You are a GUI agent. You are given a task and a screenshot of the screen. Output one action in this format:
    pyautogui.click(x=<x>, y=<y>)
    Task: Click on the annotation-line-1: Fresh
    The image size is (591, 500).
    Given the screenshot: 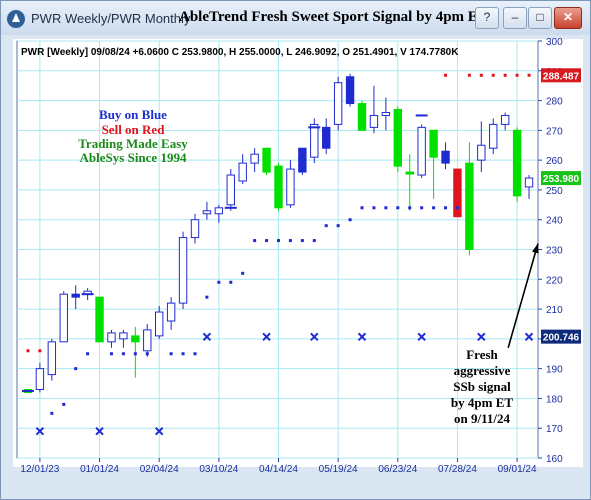 What is the action you would take?
    pyautogui.click(x=482, y=354)
    